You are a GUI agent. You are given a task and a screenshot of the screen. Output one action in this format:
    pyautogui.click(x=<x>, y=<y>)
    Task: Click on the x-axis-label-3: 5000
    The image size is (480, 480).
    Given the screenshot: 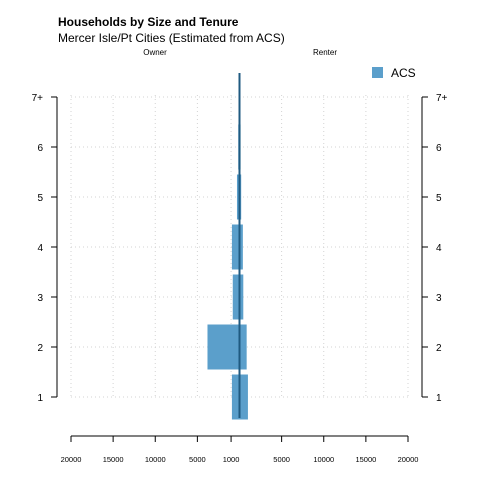 What is the action you would take?
    pyautogui.click(x=197, y=459)
    